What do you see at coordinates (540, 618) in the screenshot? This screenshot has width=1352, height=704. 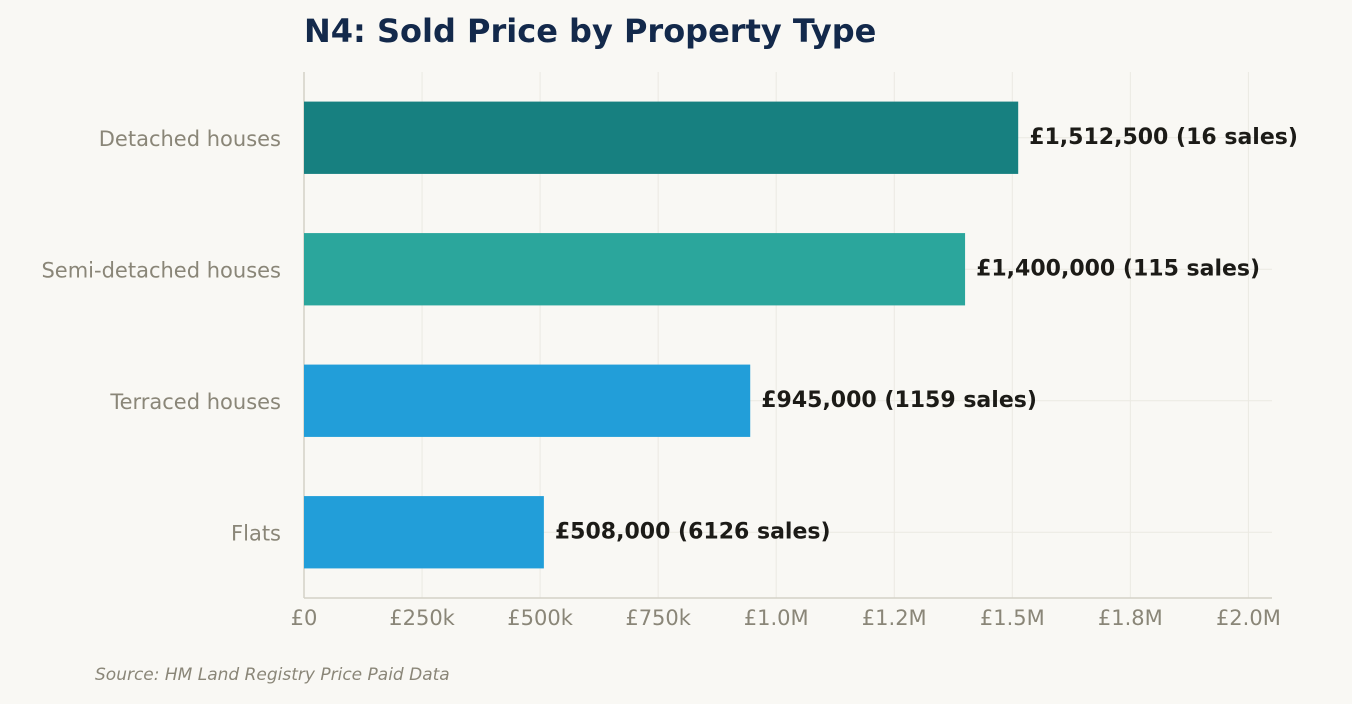 I see `x-tick-label: £500k` at bounding box center [540, 618].